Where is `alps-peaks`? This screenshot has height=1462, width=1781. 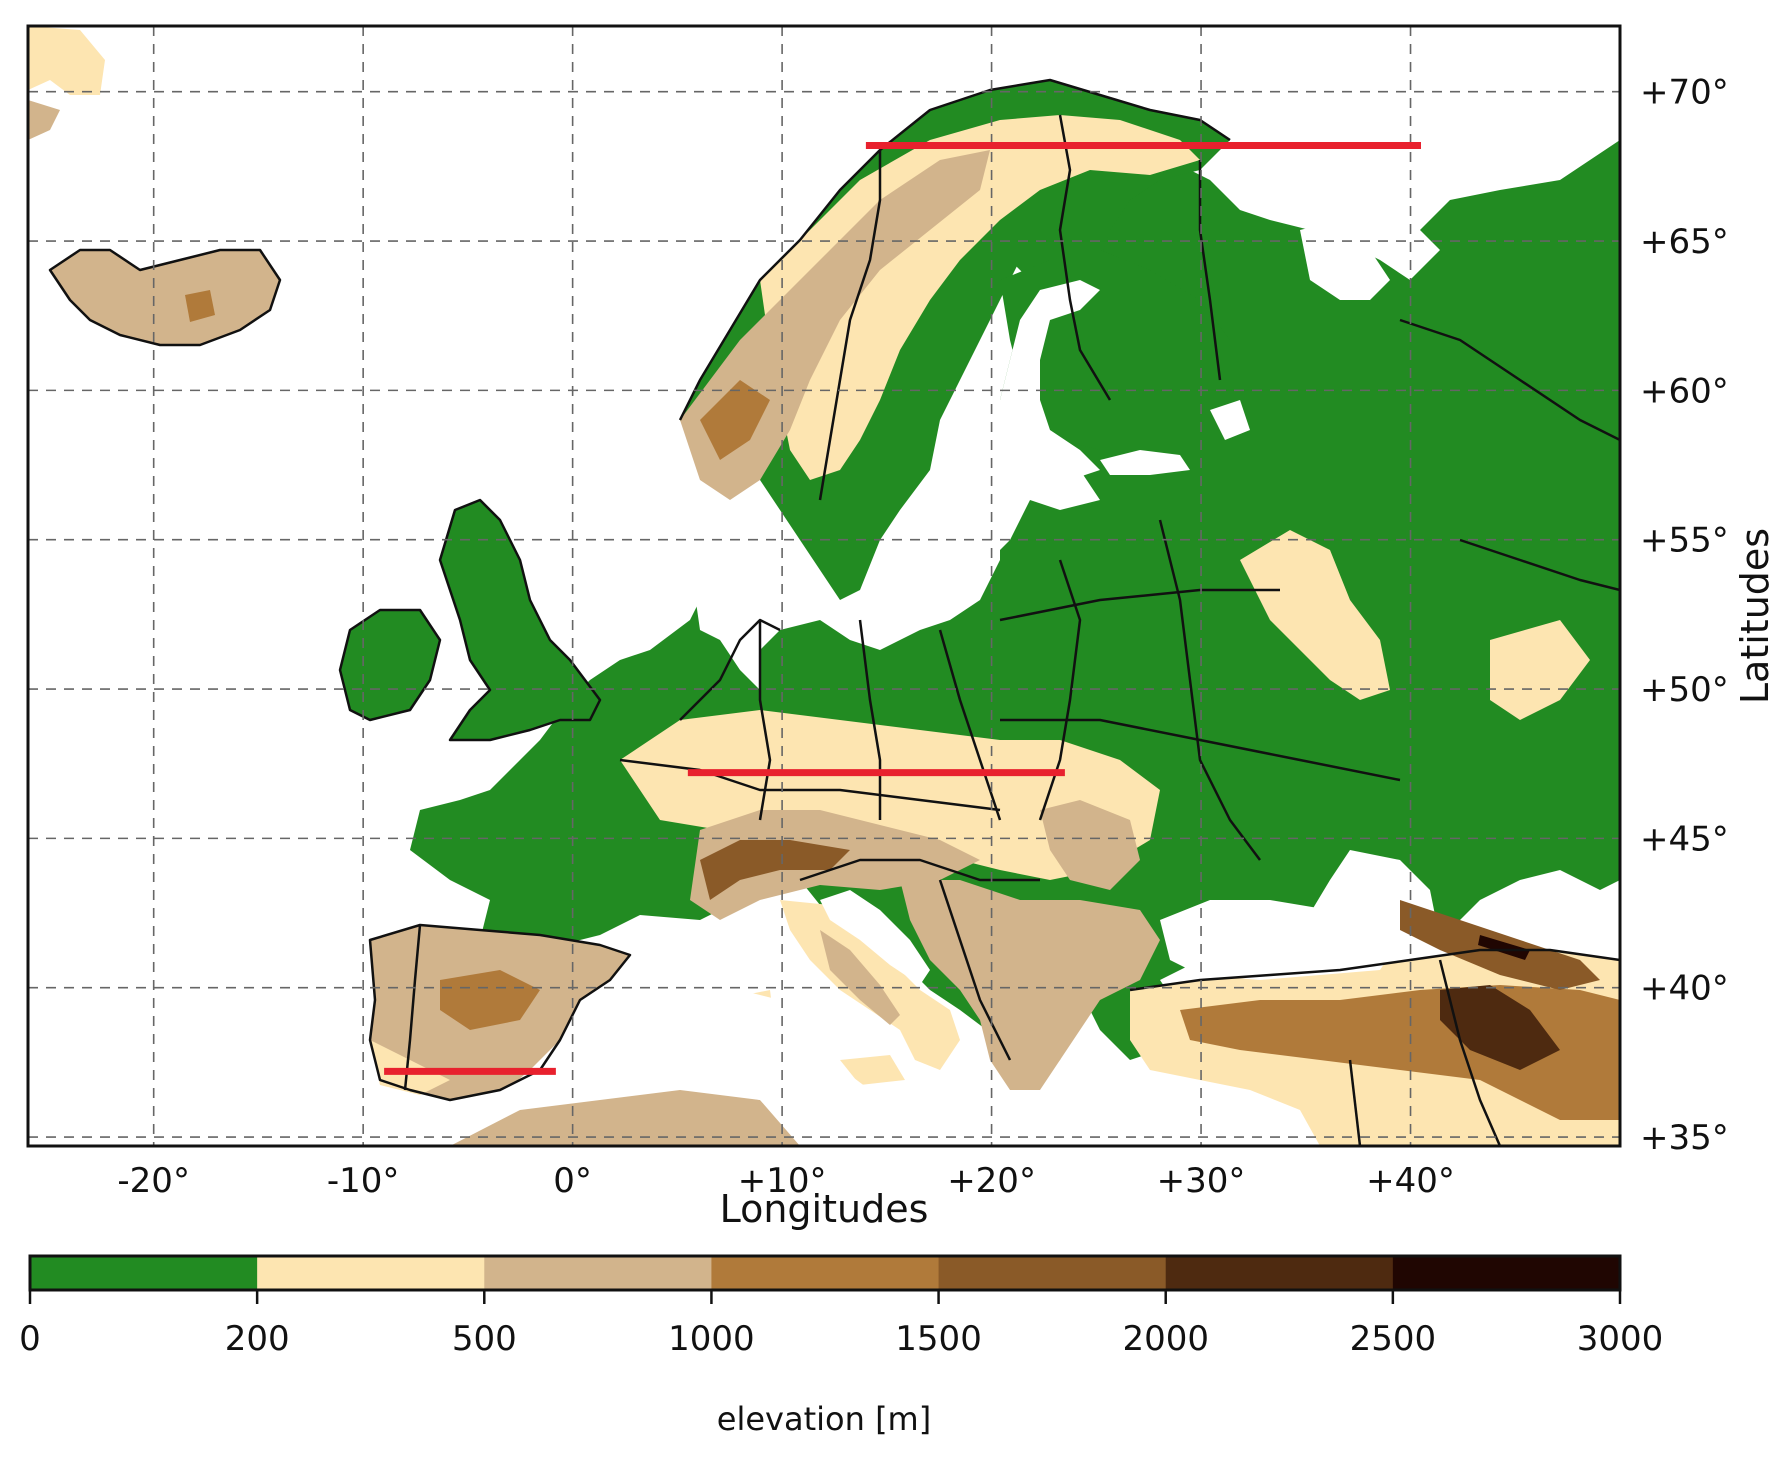
alps-peaks is located at coordinates (775, 870).